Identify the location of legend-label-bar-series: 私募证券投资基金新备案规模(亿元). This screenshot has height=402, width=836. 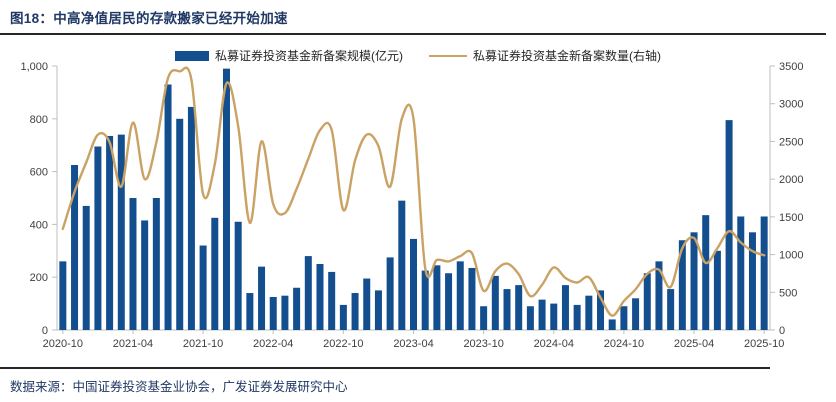
(309, 56).